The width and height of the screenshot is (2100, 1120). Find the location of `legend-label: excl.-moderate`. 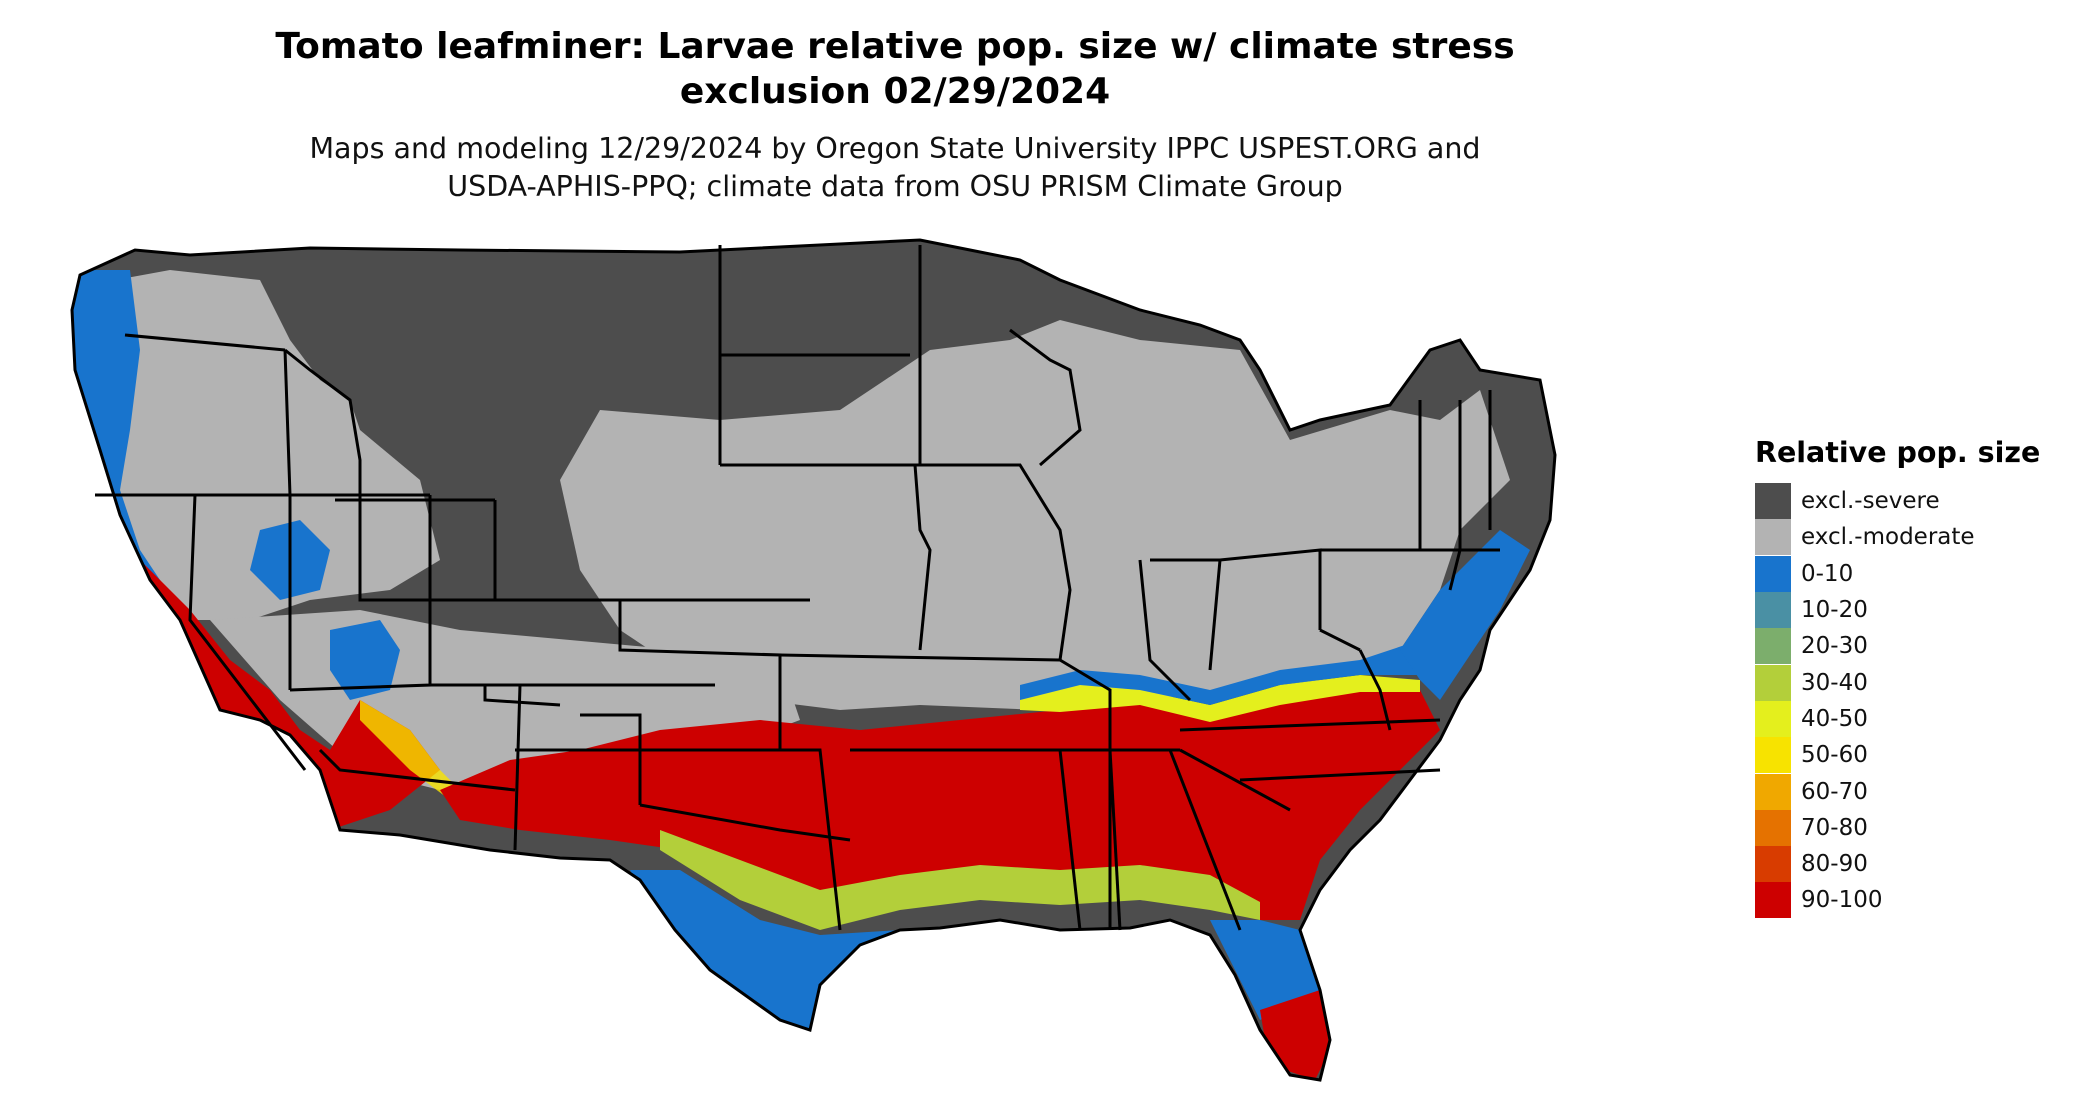

legend-label: excl.-moderate is located at coordinates (1888, 537).